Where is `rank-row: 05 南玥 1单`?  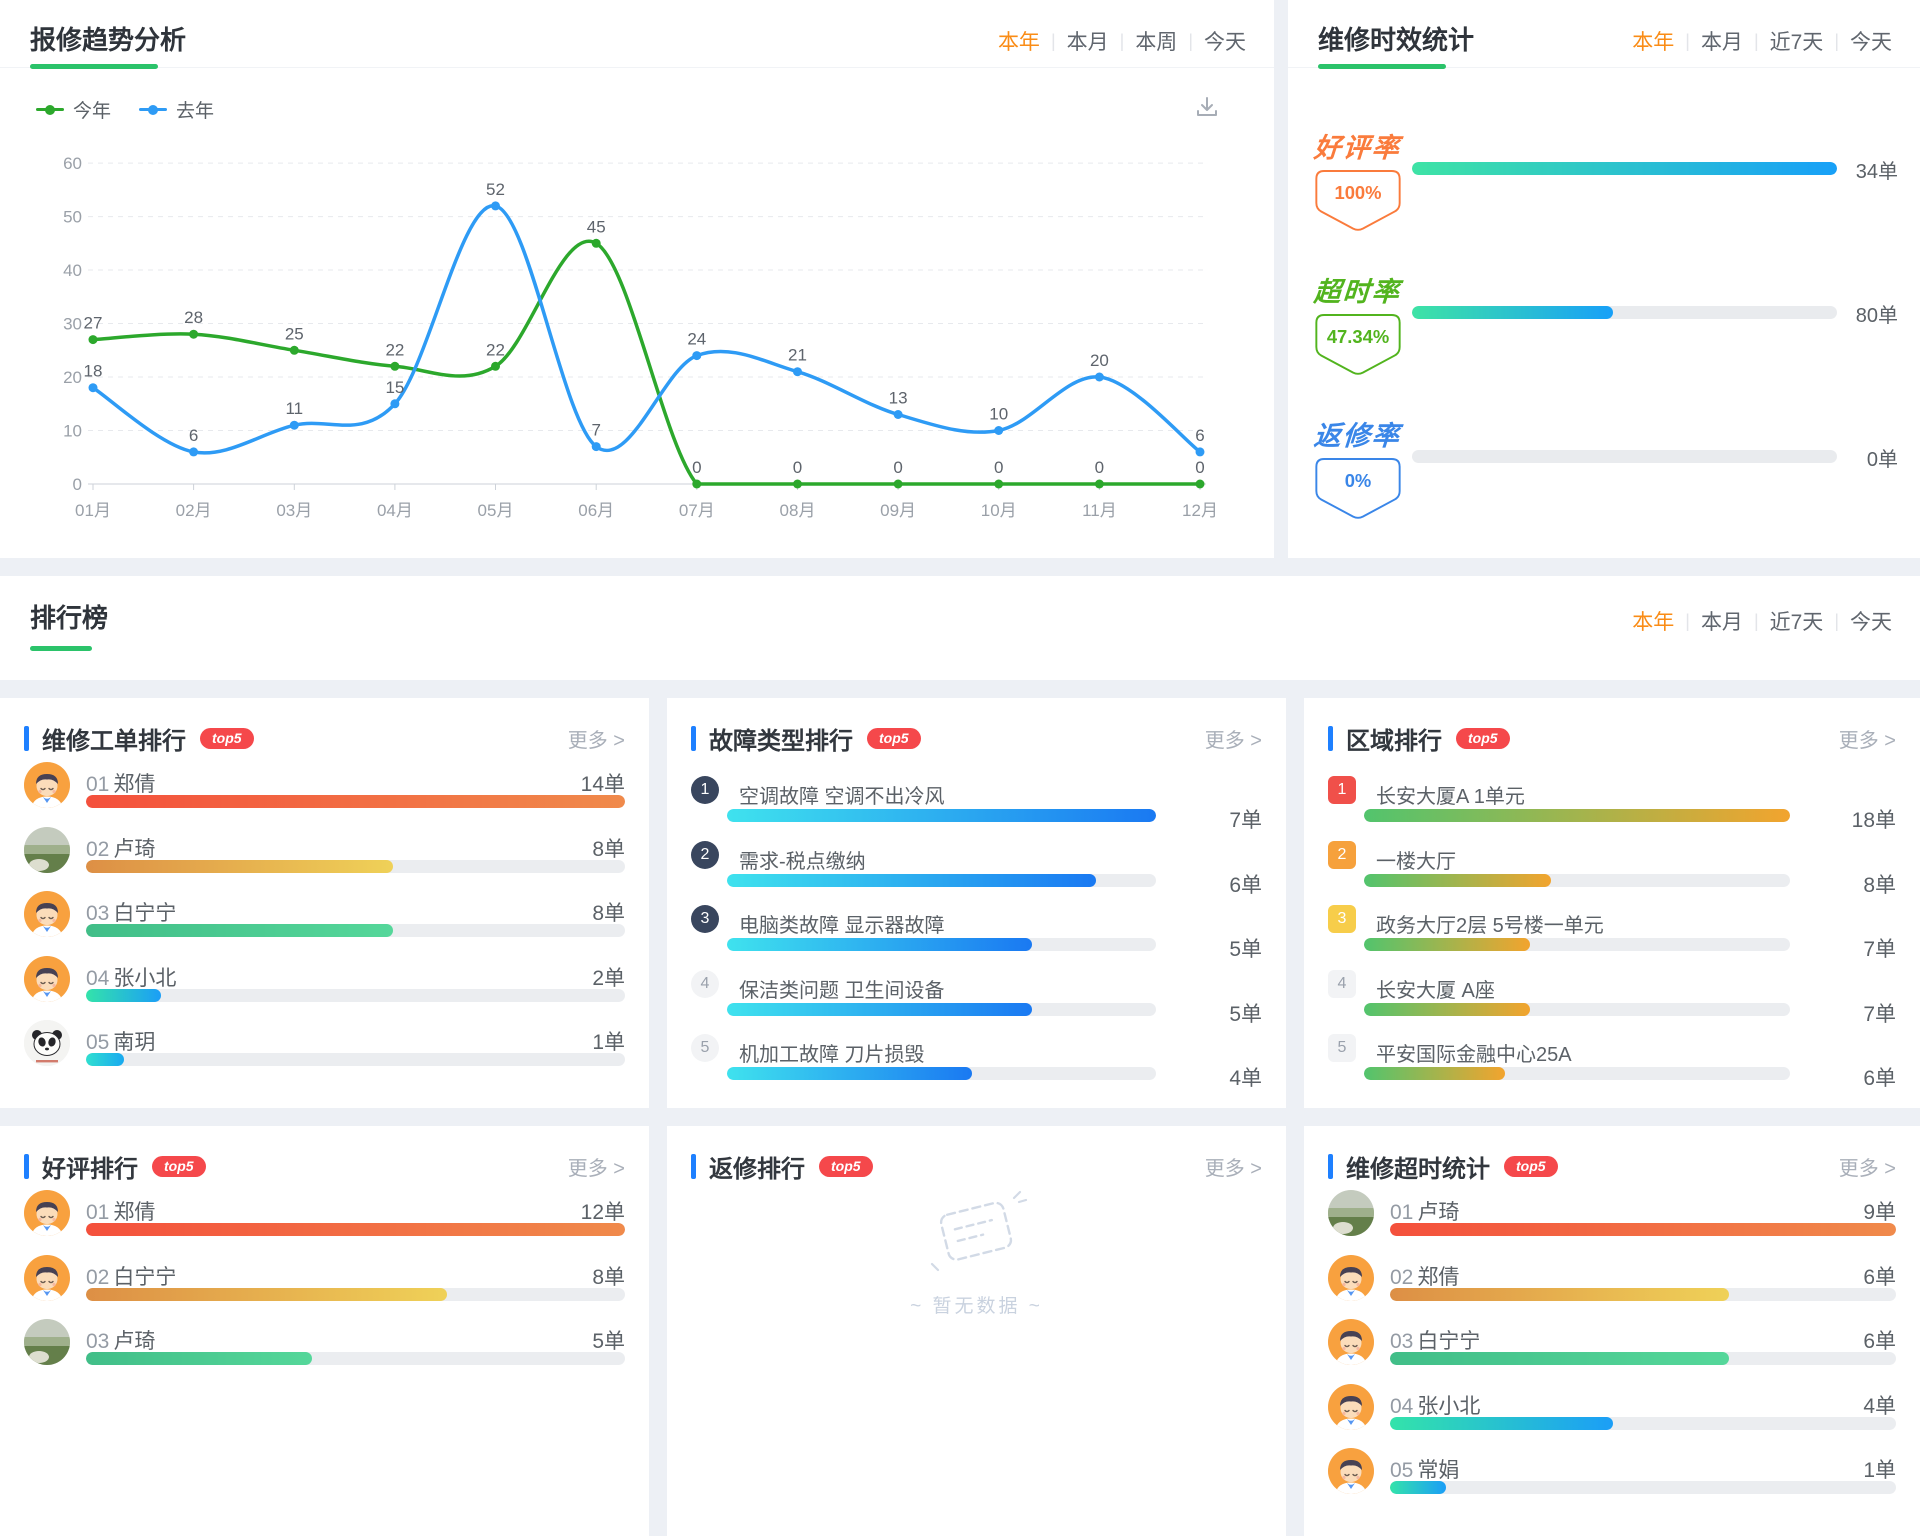
rank-row: 05 南玥 1单 is located at coordinates (324, 1050).